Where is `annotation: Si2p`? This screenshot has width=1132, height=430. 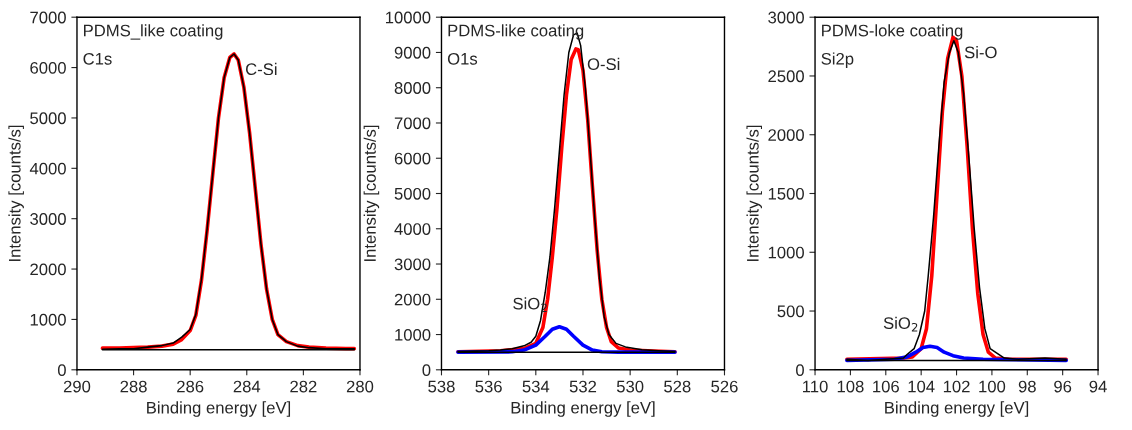 annotation: Si2p is located at coordinates (837, 60).